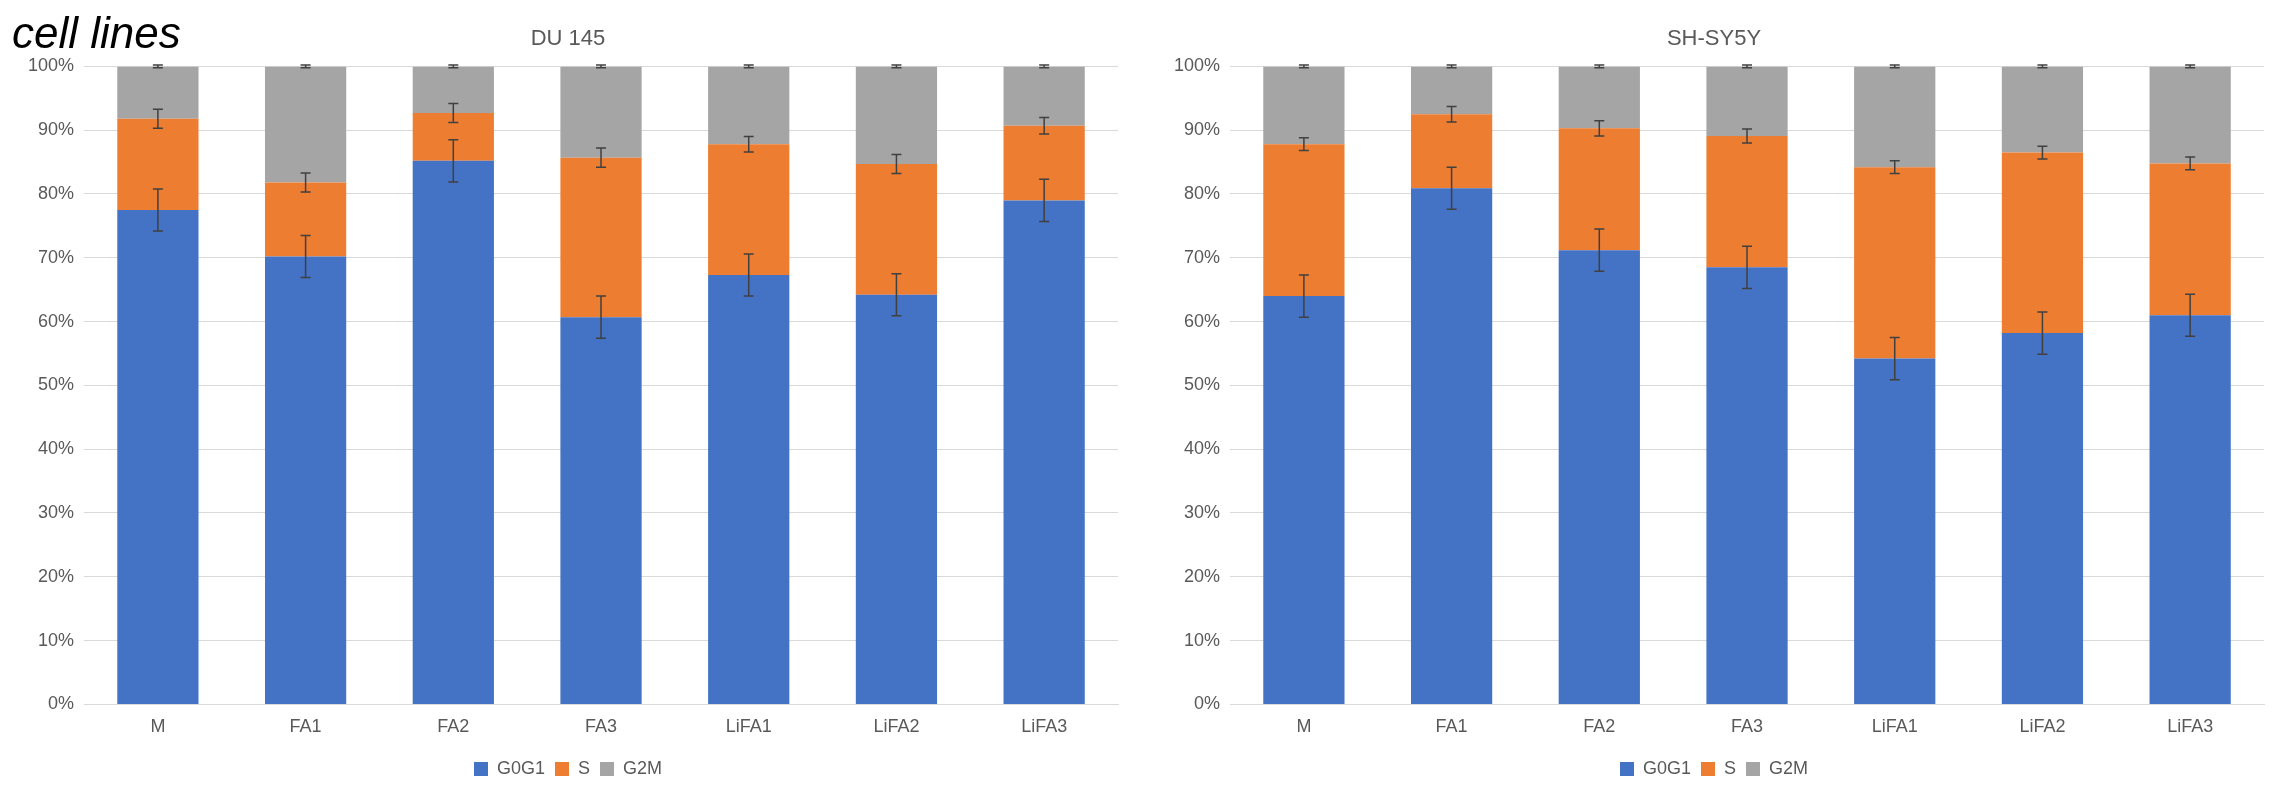  What do you see at coordinates (1714, 38) in the screenshot?
I see `chart-title: SH-SY5Y` at bounding box center [1714, 38].